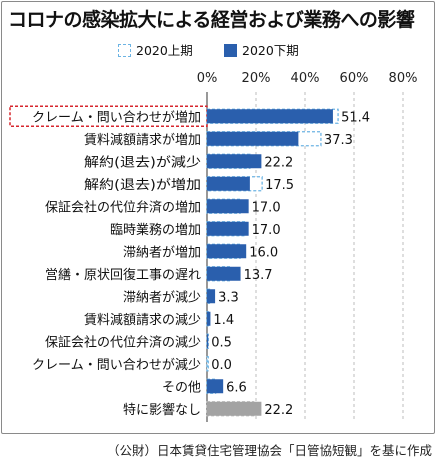 This screenshot has width=438, height=468. I want to click on category-label: 保証会社の代位弁済の減少, so click(123, 342).